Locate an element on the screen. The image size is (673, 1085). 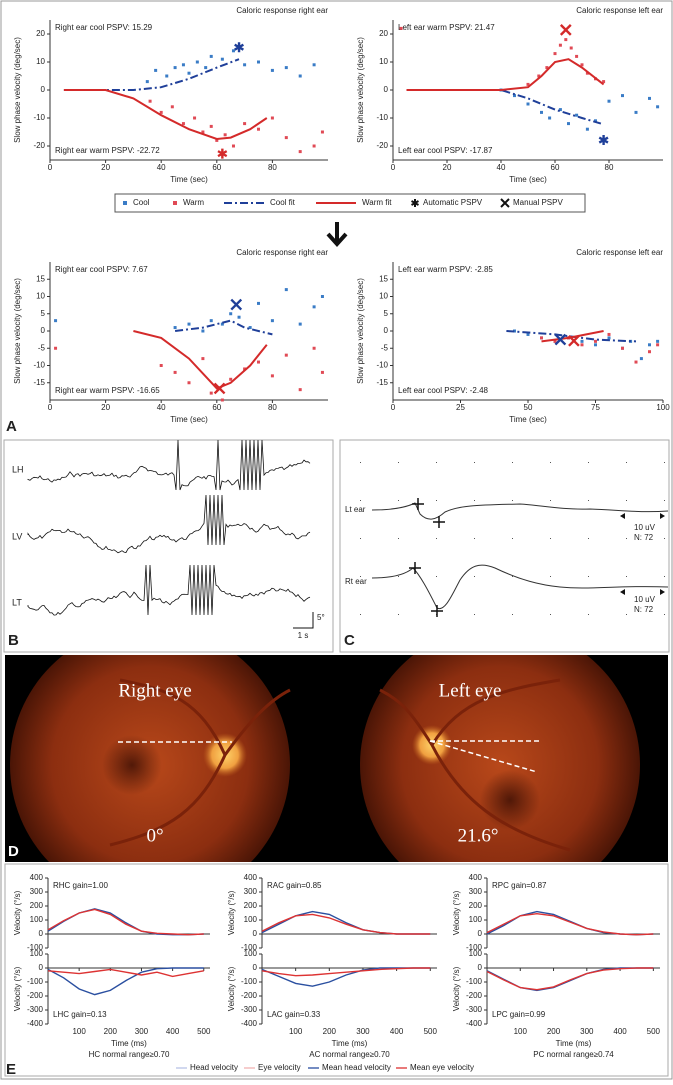
x-tick-label: 40 is located at coordinates (501, 167).